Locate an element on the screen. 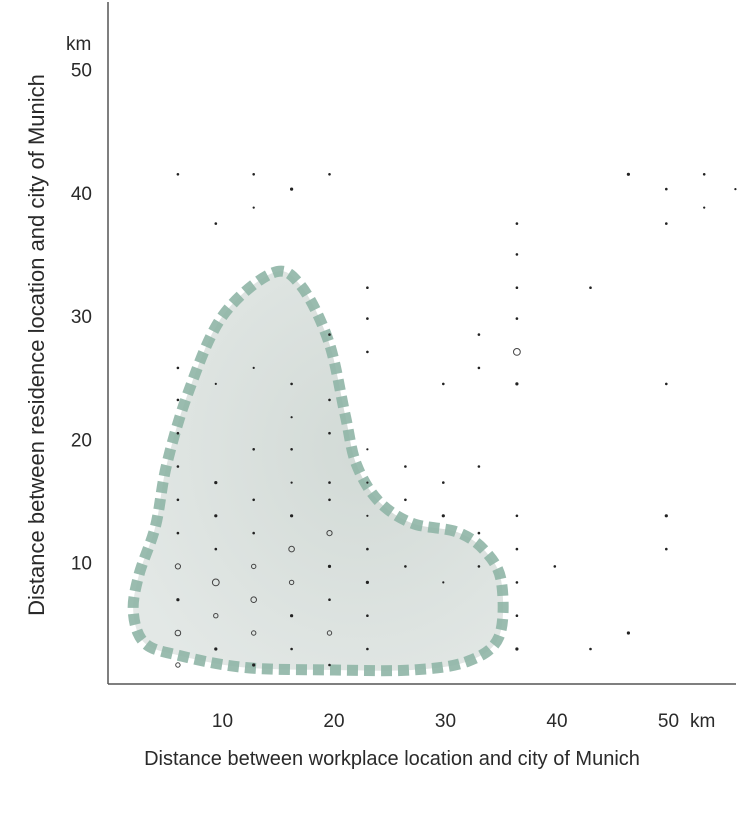 The height and width of the screenshot is (824, 738). y-tick-label-30: 30 is located at coordinates (81, 317).